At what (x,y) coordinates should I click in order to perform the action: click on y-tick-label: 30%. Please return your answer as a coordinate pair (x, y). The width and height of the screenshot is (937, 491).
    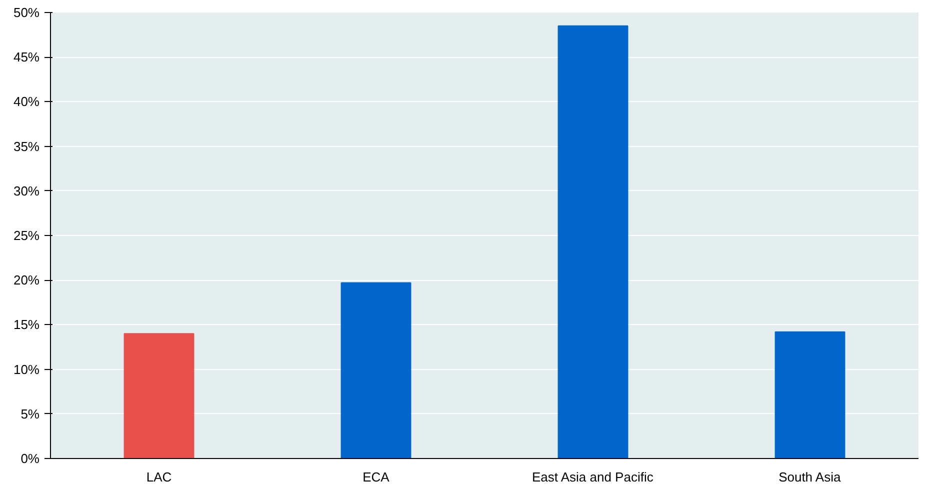
    Looking at the image, I should click on (26, 190).